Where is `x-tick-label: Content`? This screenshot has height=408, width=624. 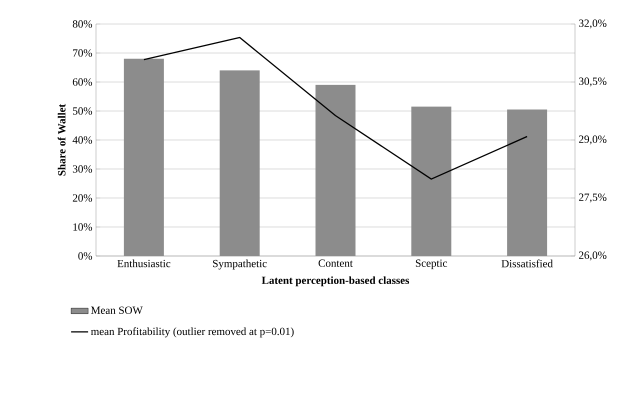
x-tick-label: Content is located at coordinates (335, 263).